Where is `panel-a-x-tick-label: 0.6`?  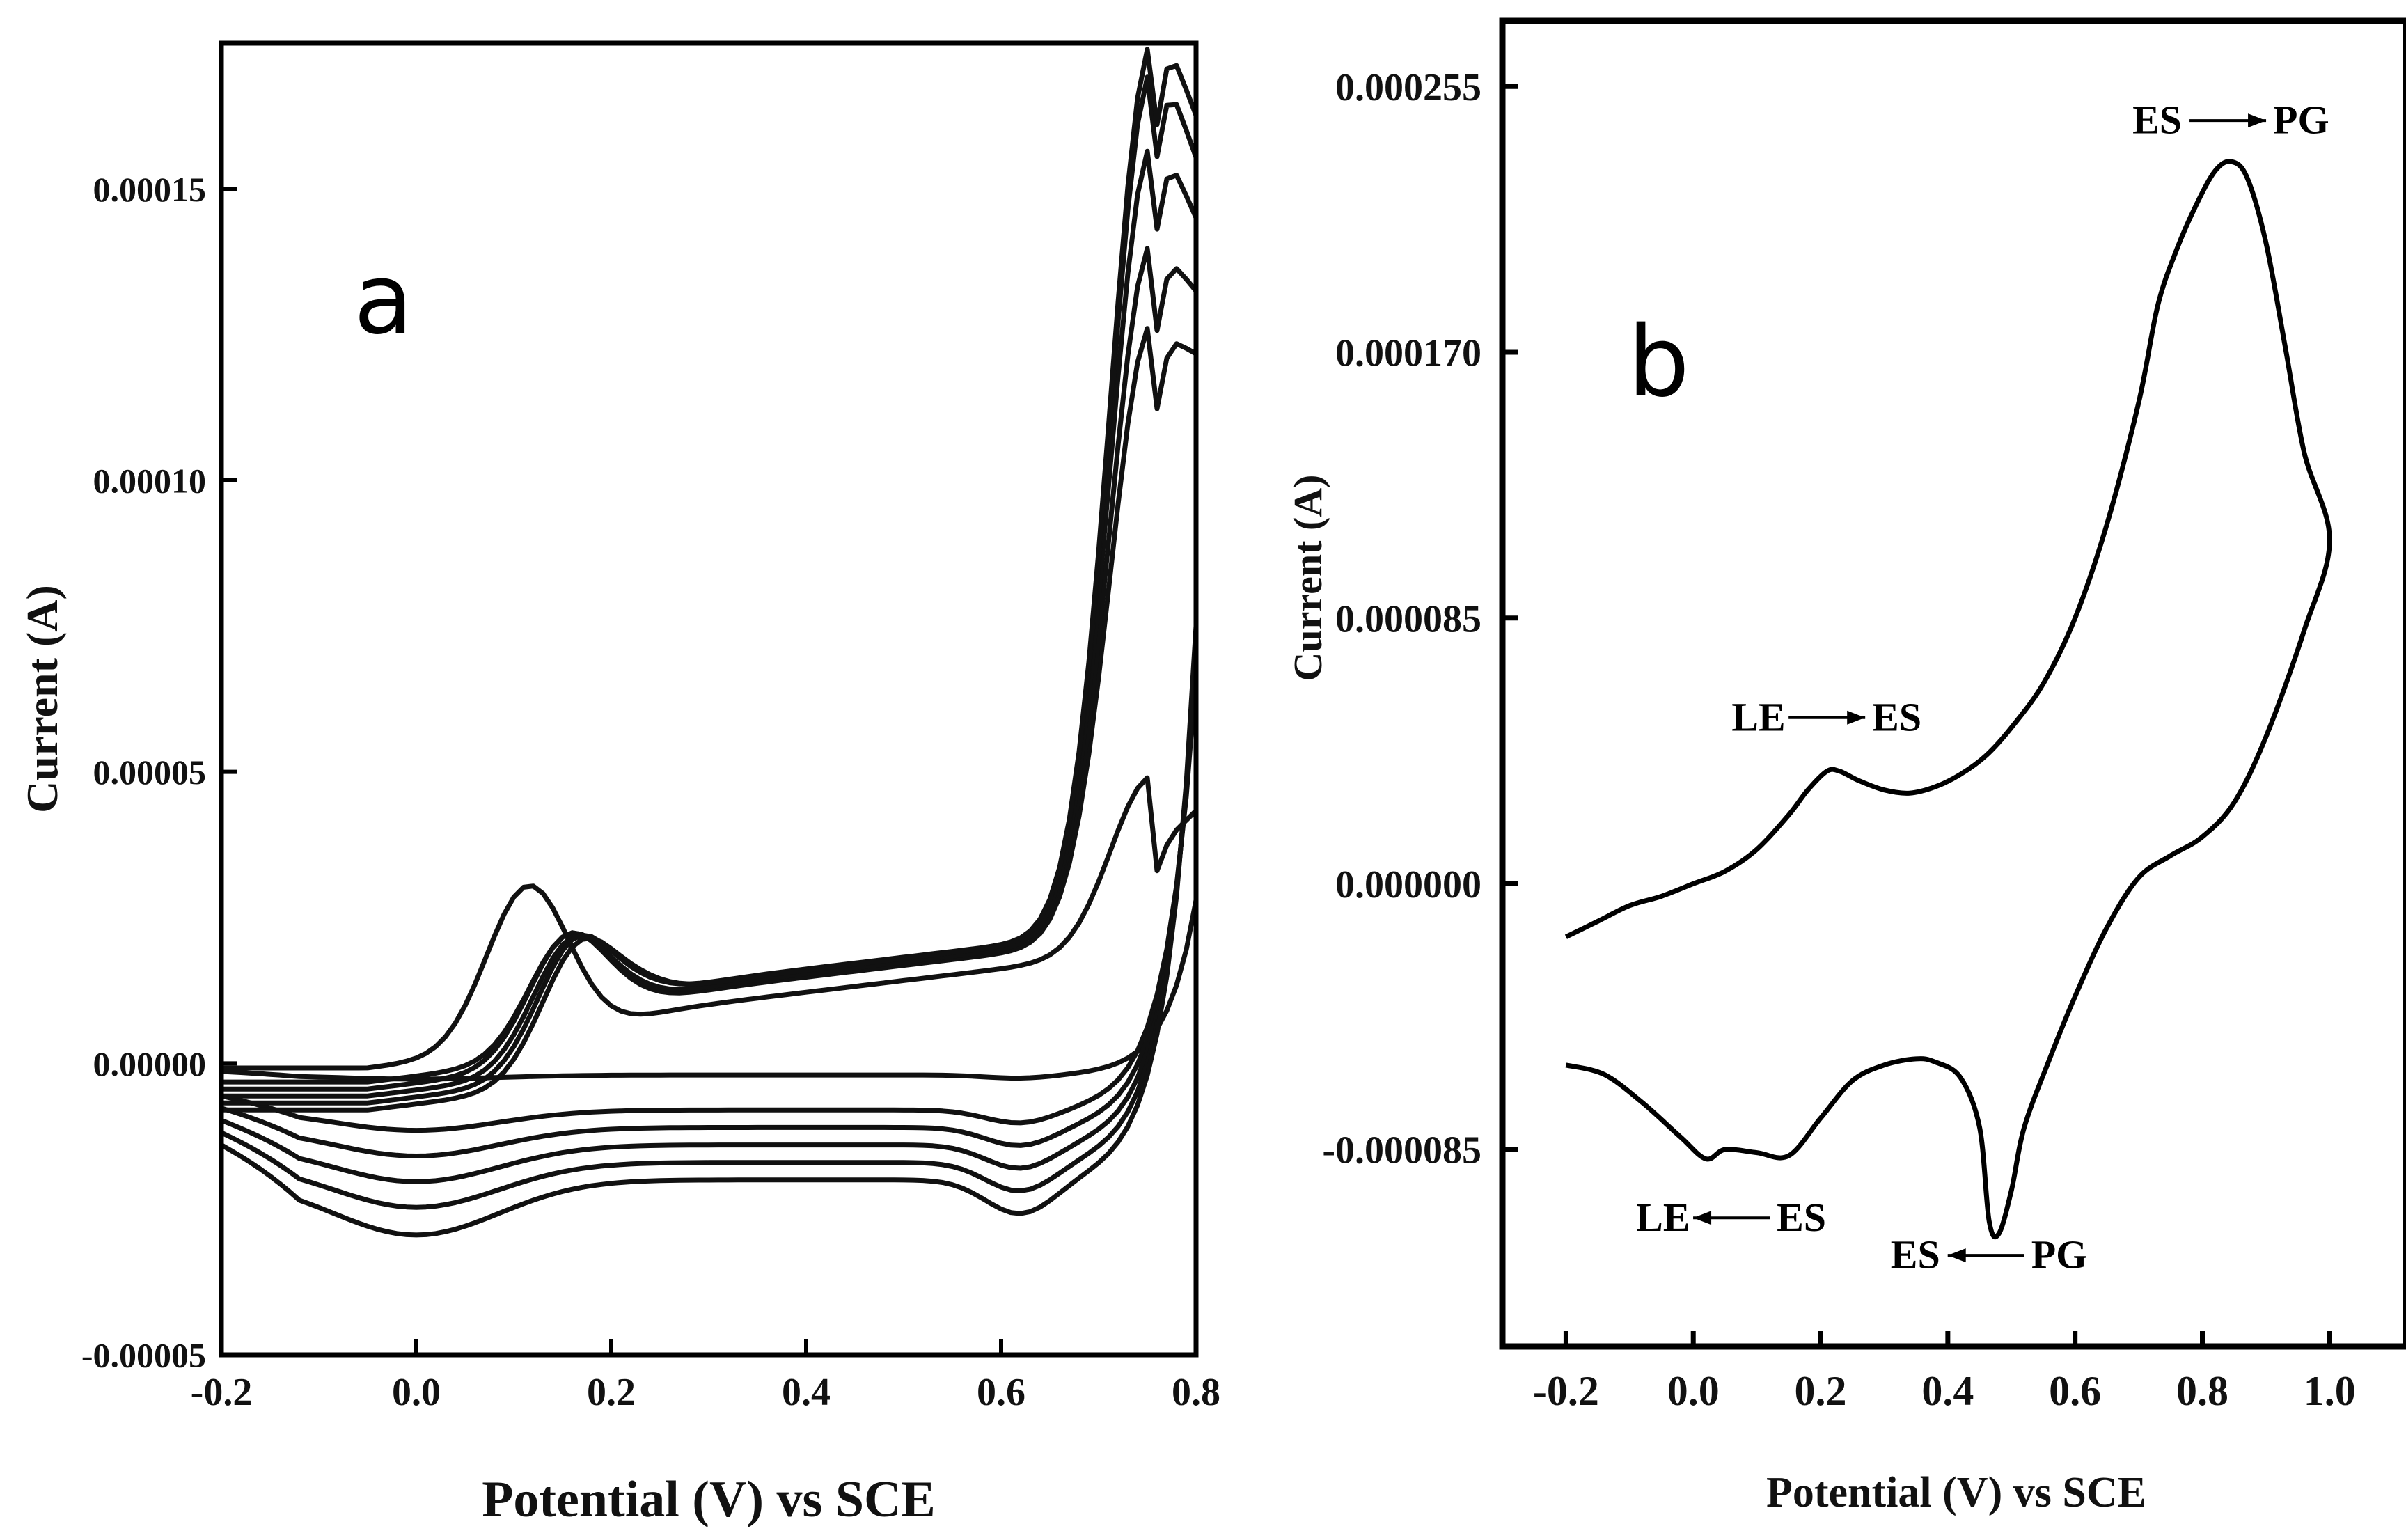 panel-a-x-tick-label: 0.6 is located at coordinates (1001, 1392).